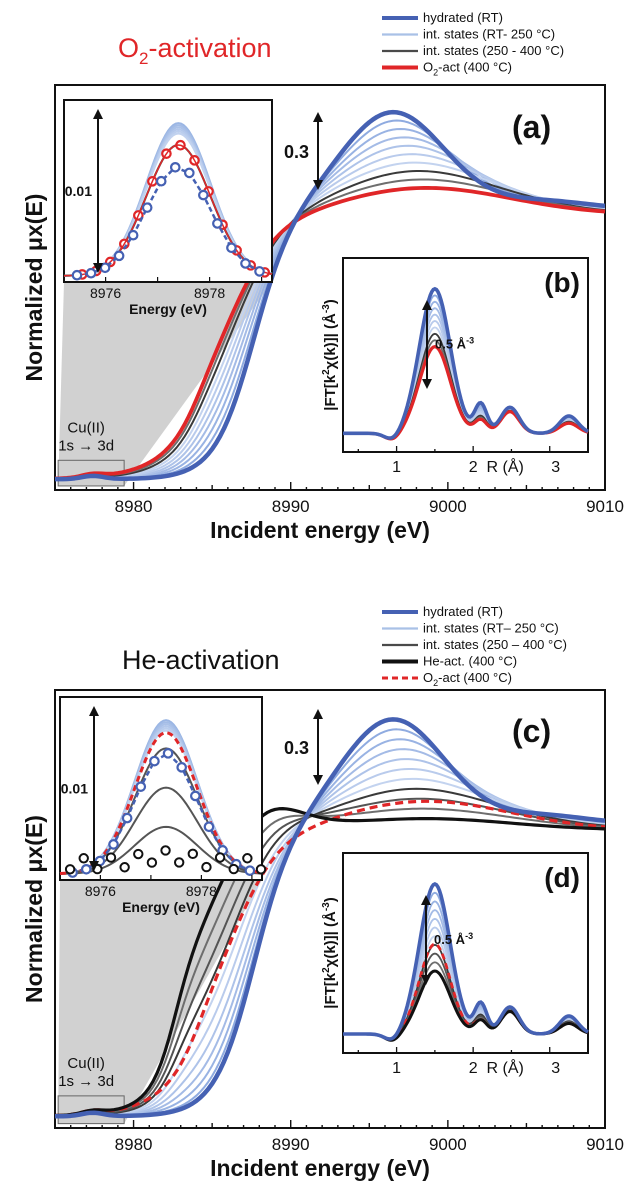  I want to click on ft-panel-label: (d), so click(562, 877).